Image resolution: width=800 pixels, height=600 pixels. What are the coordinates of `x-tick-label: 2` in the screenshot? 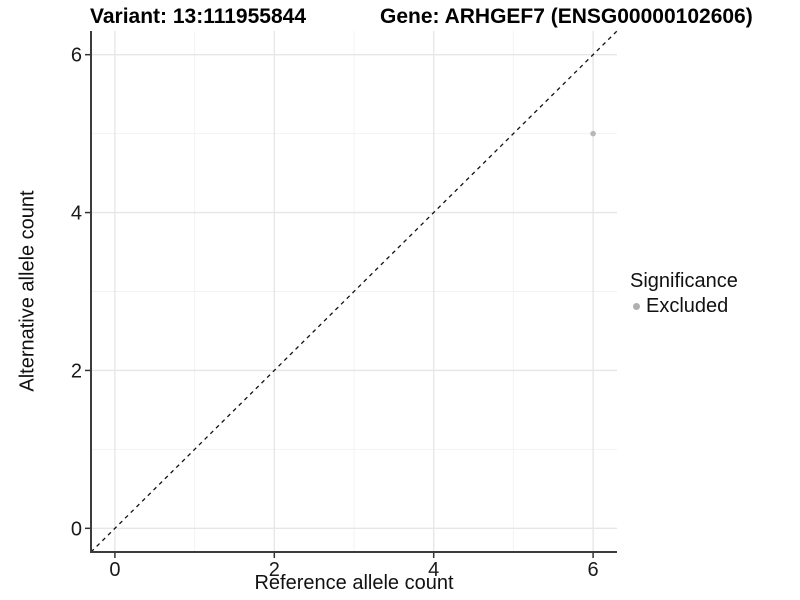 It's located at (274, 570).